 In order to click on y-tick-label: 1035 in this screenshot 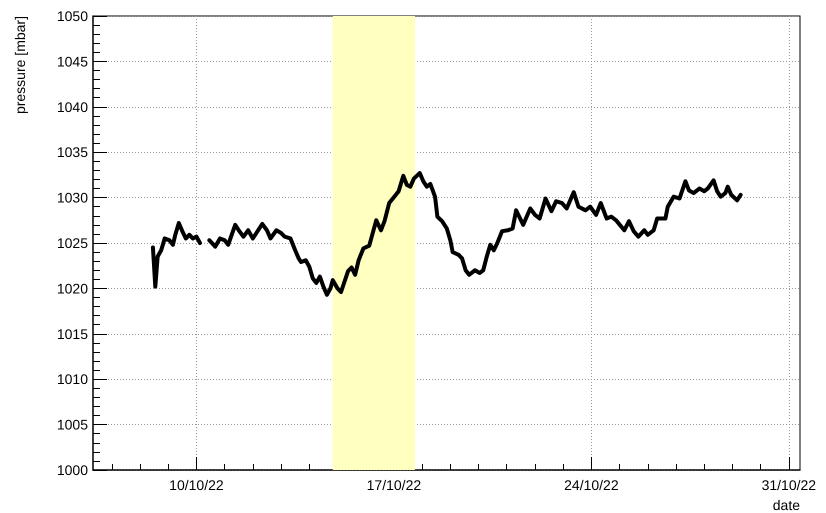, I will do `click(72, 152)`.